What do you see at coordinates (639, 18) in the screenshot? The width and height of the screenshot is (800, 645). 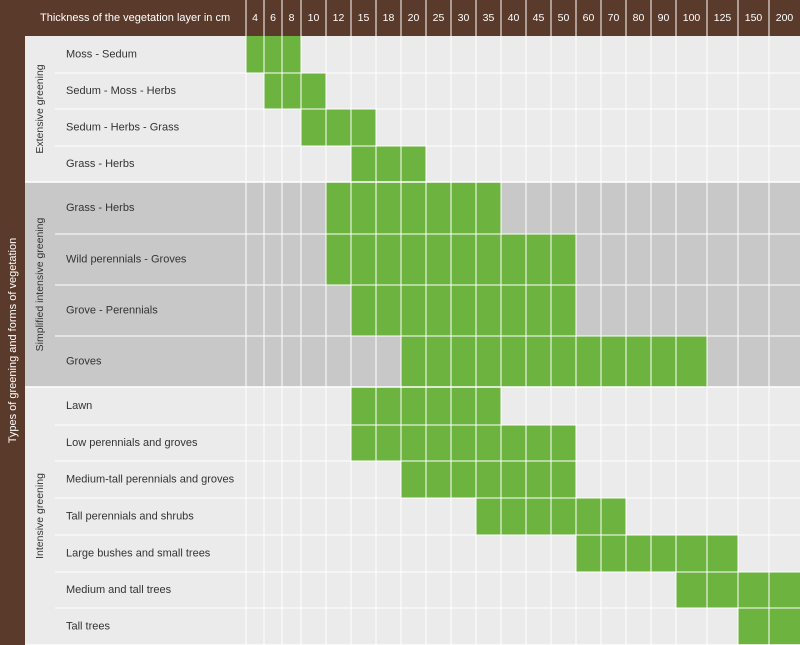 I see `x-tick-label: 80` at bounding box center [639, 18].